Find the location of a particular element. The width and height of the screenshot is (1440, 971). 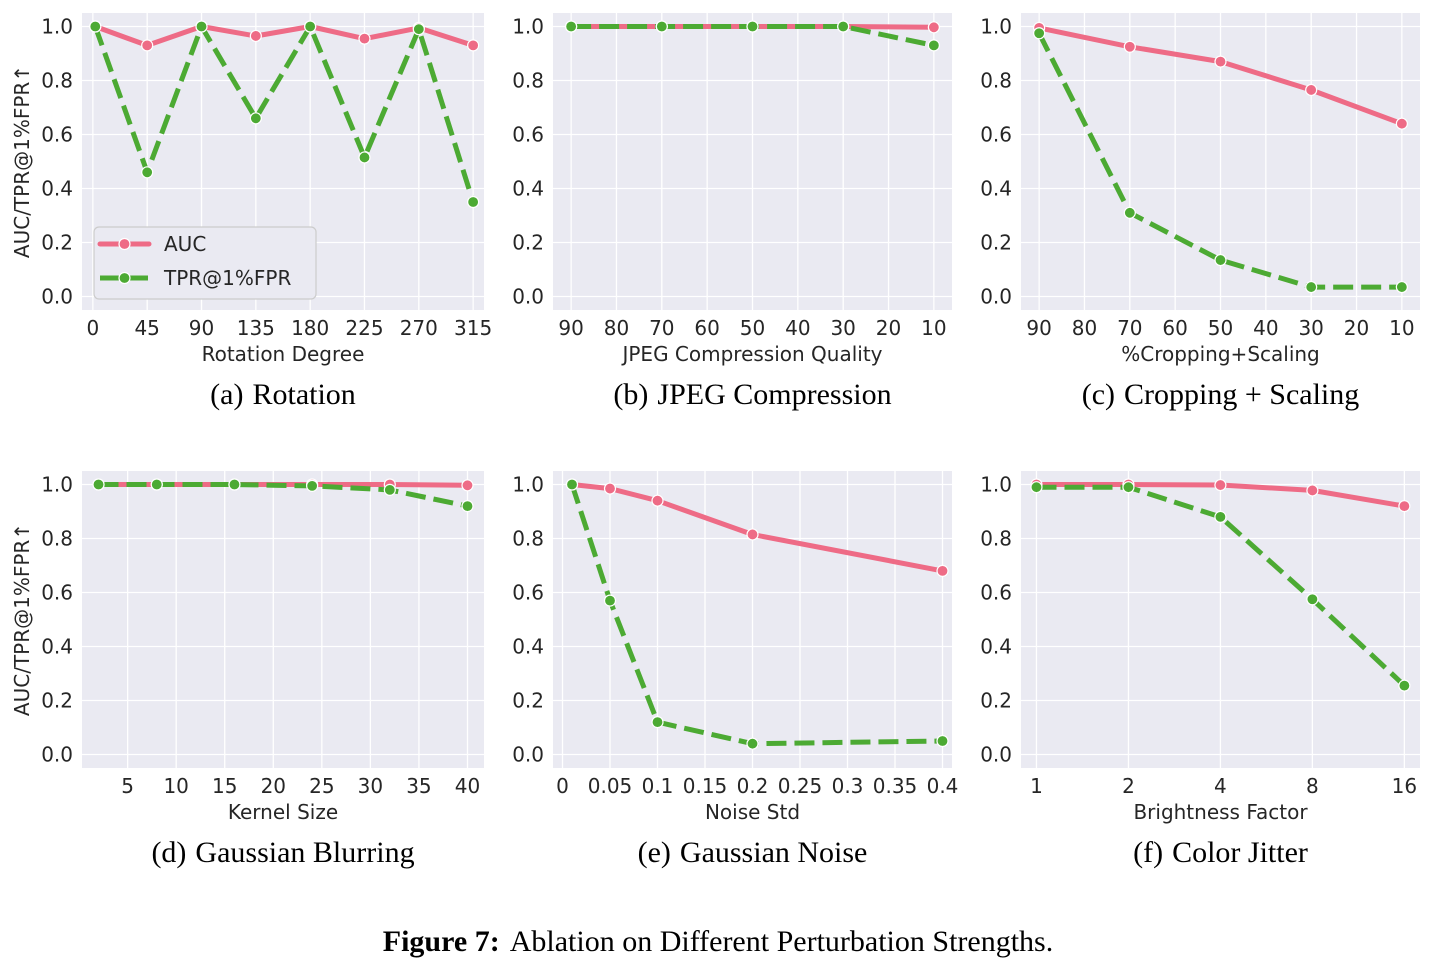

x-tick-label: 0.1 is located at coordinates (658, 786).